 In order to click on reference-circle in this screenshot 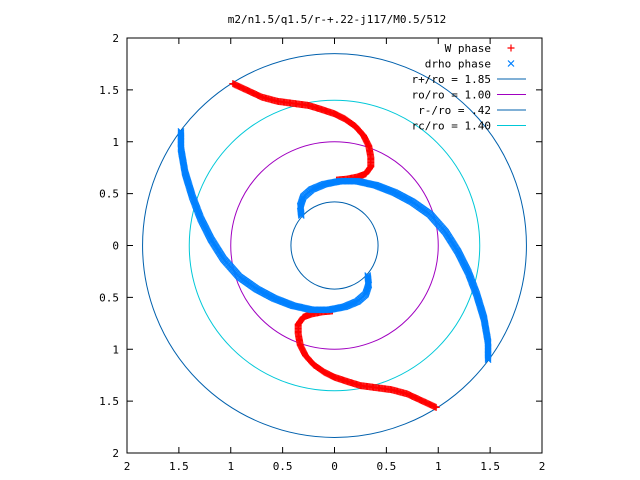, I will do `click(334, 245)`.